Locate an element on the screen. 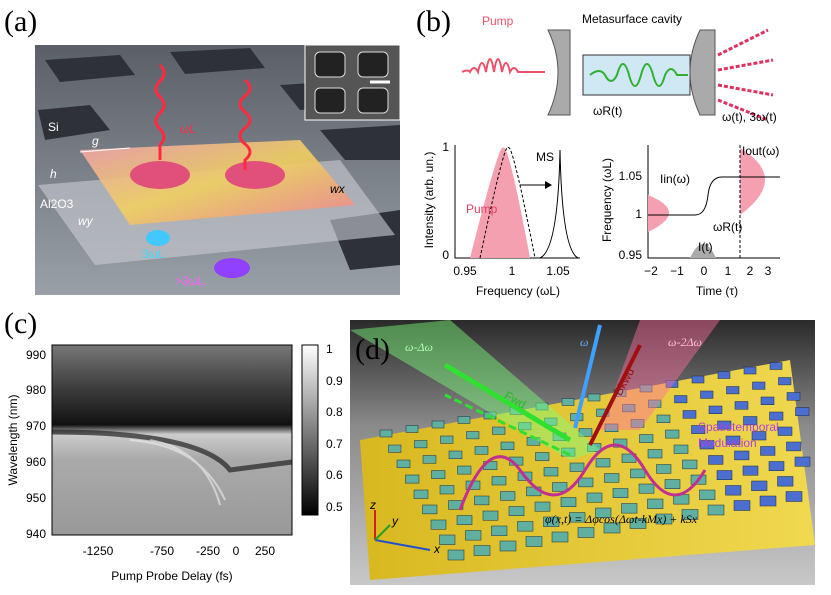 This screenshot has height=595, width=831. y-tick-label: 990 is located at coordinates (36, 355).